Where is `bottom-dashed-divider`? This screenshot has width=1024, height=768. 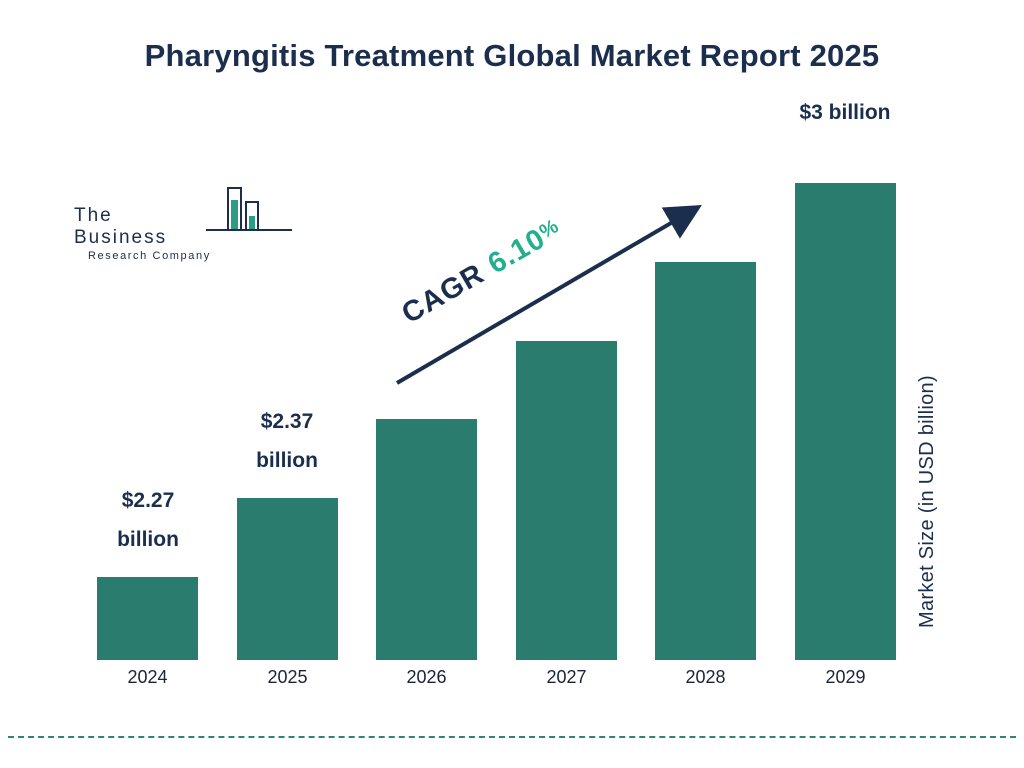
bottom-dashed-divider is located at coordinates (512, 737).